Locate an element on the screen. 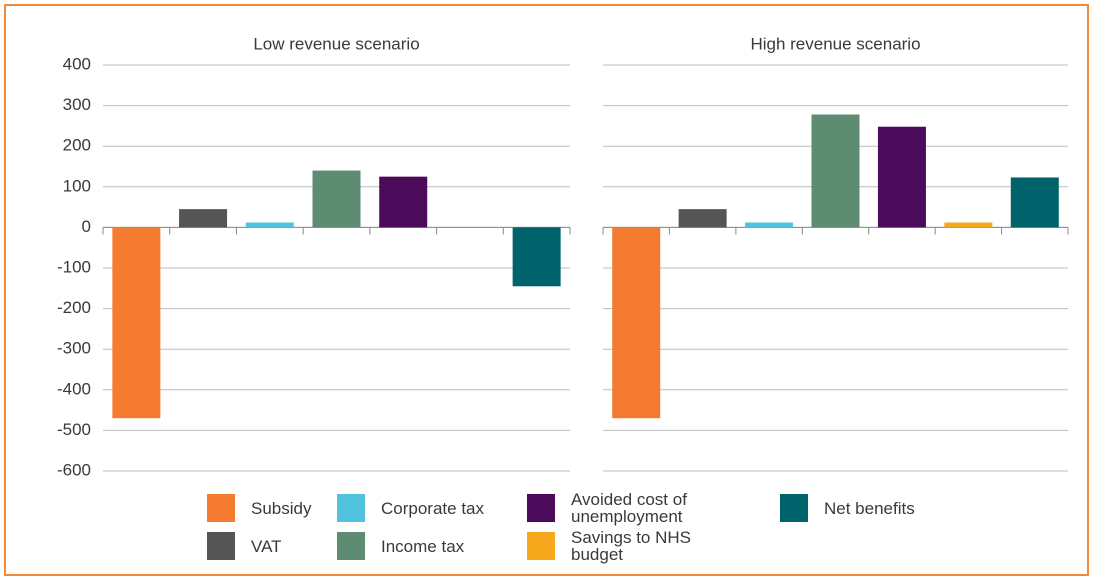 This screenshot has height=582, width=1097. legend-item: Net benefits is located at coordinates (884, 508).